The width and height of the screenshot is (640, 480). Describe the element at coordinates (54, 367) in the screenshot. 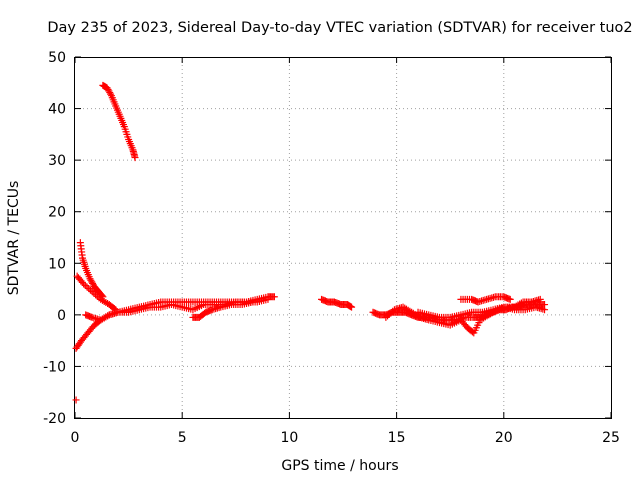

I see `y-tick-label: -10` at that location.